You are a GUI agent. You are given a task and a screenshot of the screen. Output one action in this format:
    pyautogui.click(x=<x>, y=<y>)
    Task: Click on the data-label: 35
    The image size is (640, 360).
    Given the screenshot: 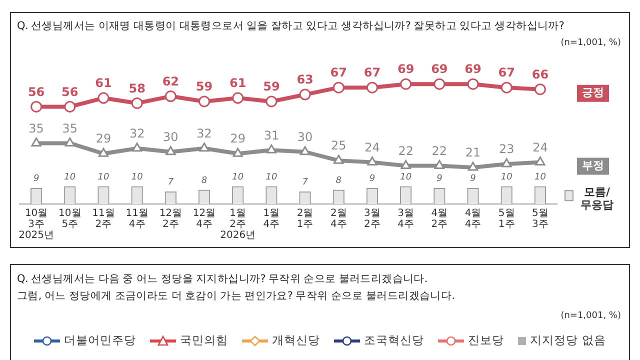 What is the action you would take?
    pyautogui.click(x=36, y=128)
    